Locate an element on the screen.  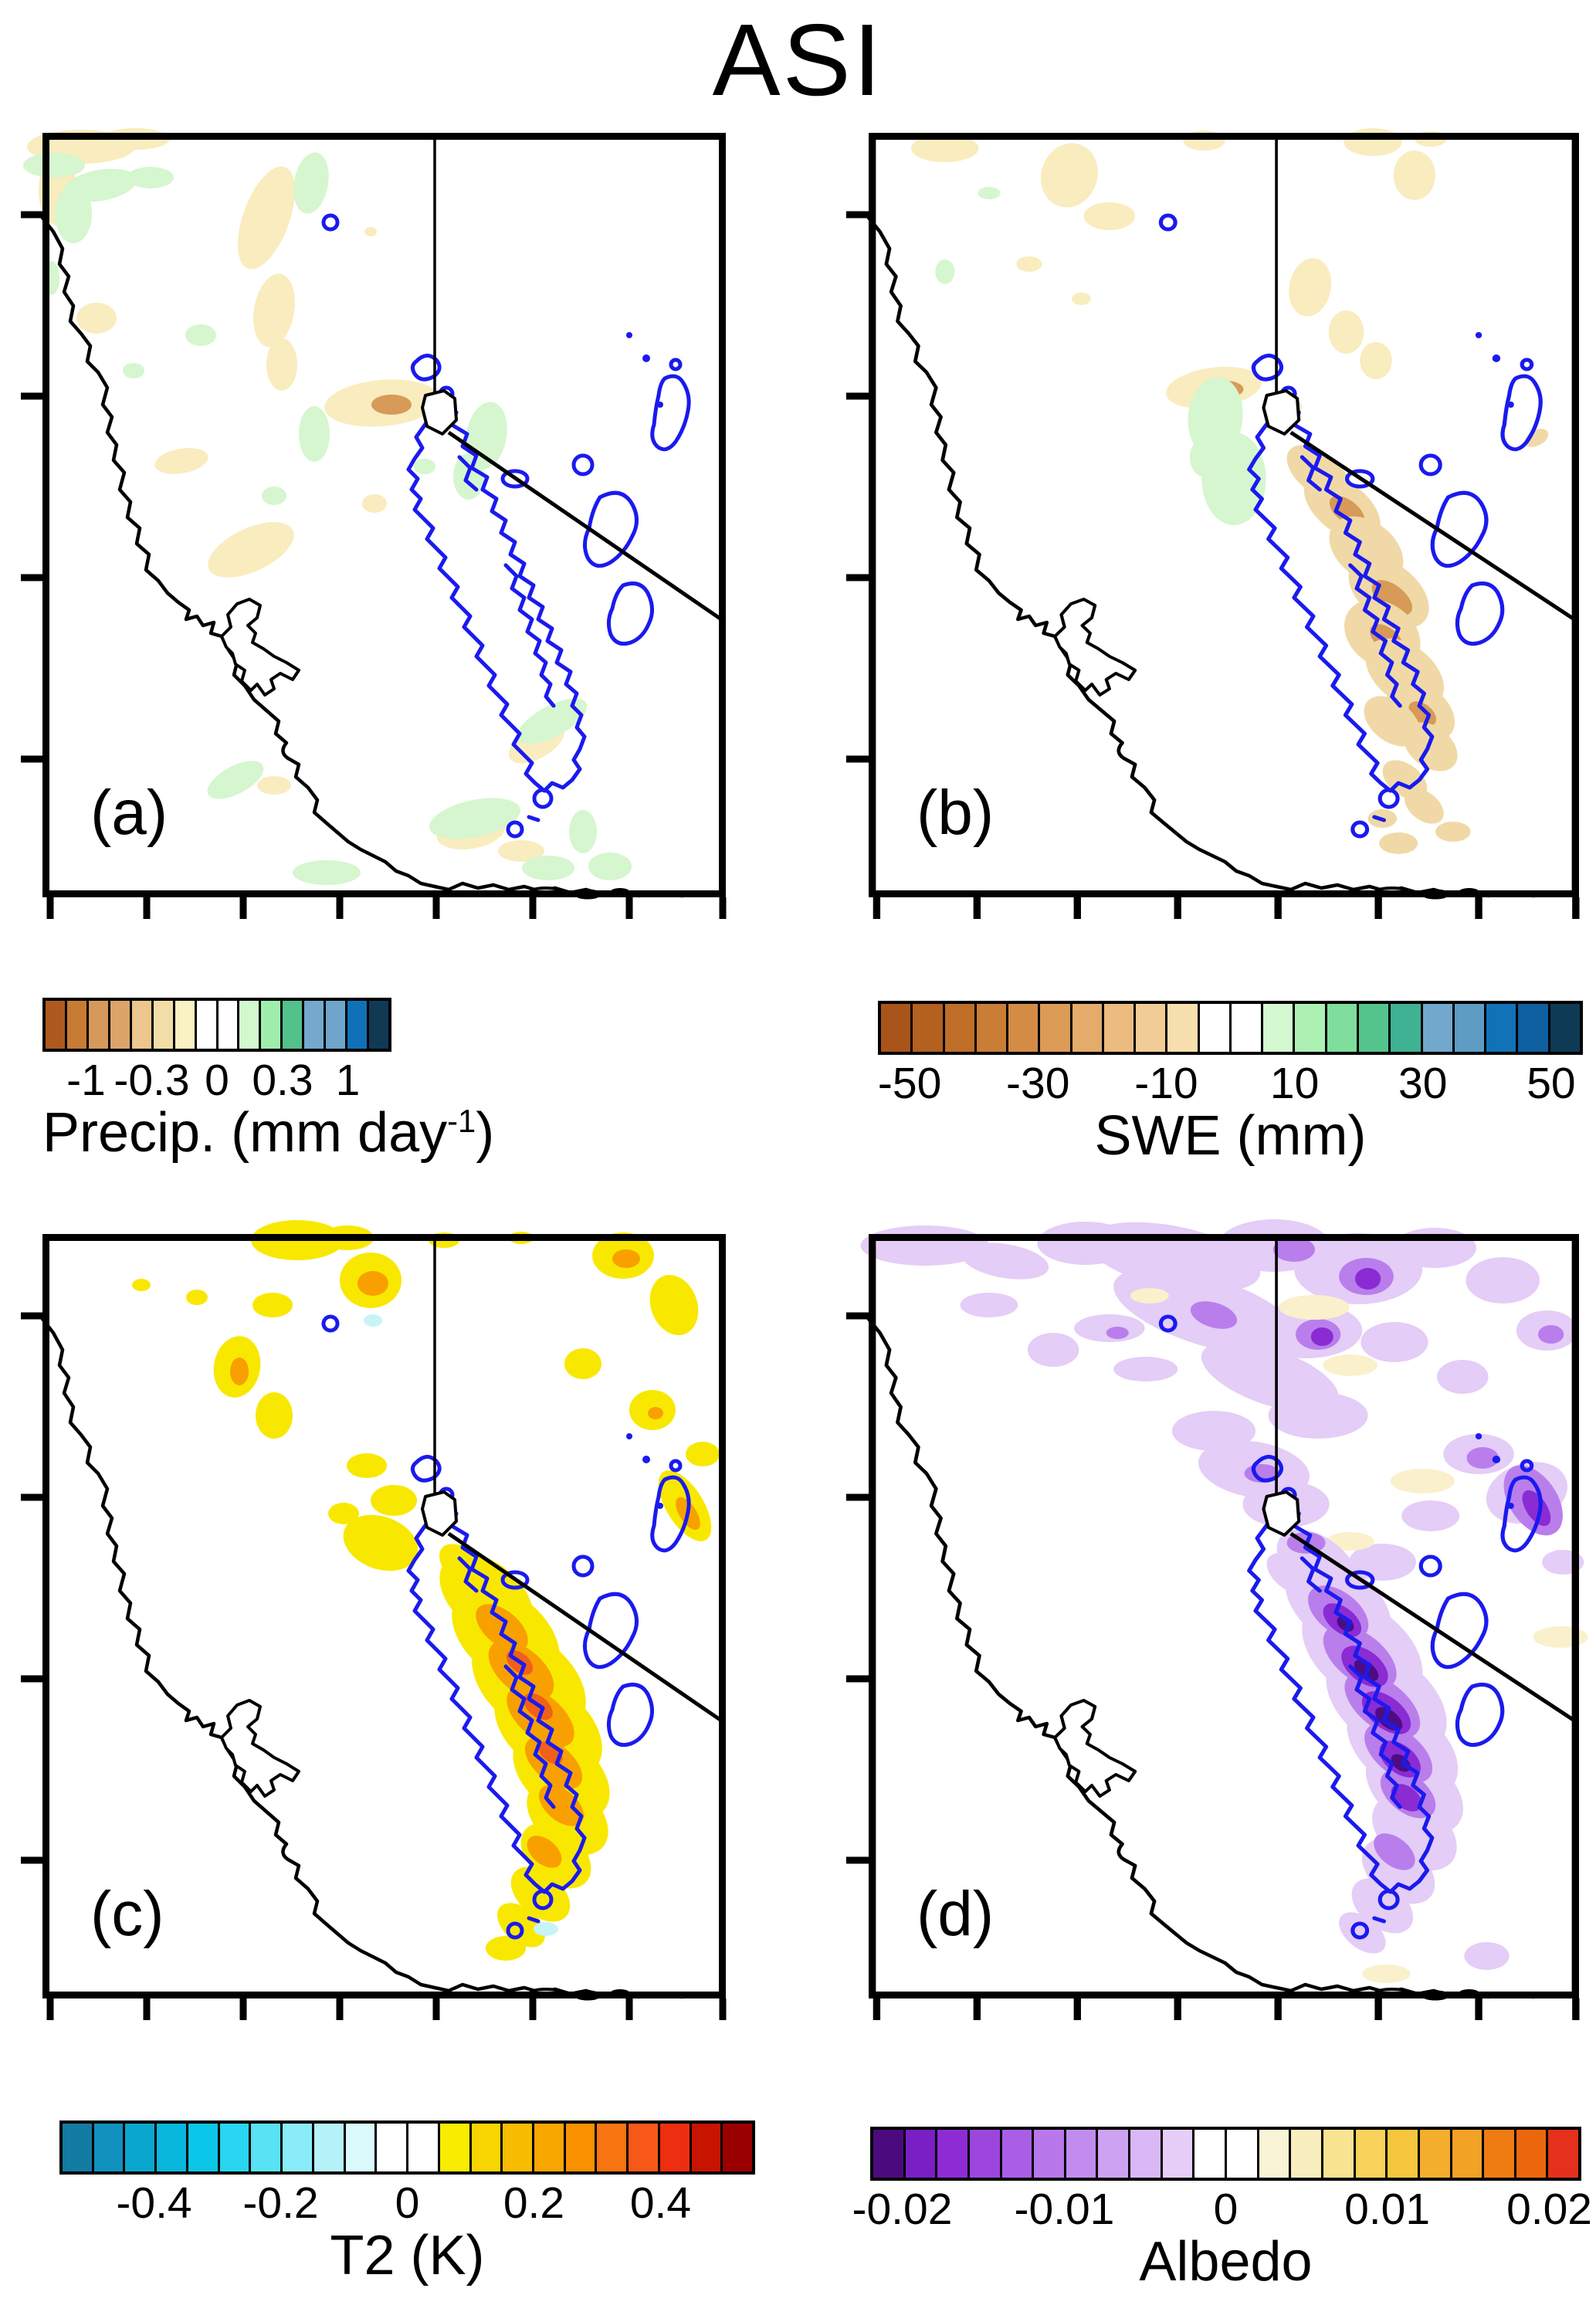
colorbar-tick-label: -1 is located at coordinates (86, 1080).